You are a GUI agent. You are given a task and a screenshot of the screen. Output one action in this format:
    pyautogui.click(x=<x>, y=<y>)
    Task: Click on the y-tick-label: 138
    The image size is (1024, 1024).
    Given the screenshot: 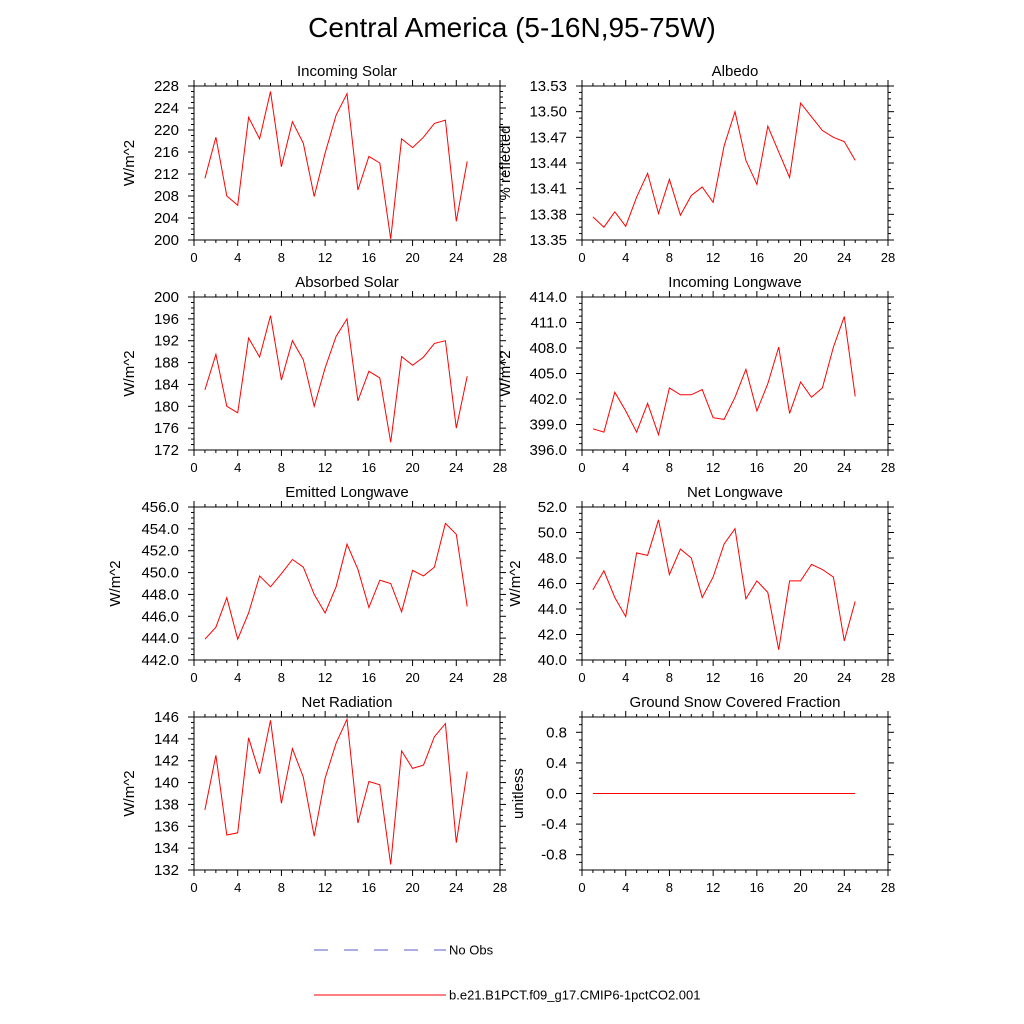 What is the action you would take?
    pyautogui.click(x=166, y=804)
    